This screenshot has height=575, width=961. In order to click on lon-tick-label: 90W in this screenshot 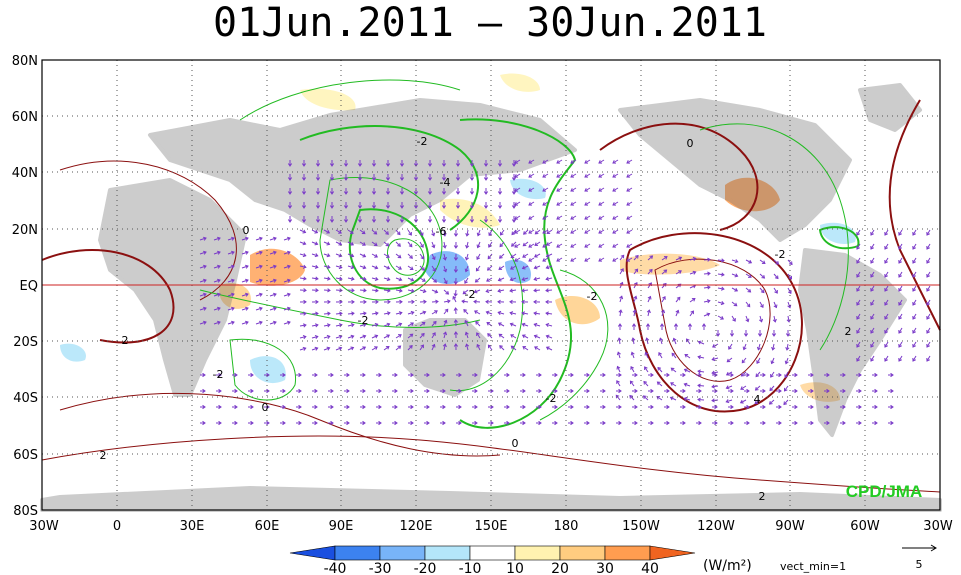, I will do `click(790, 526)`.